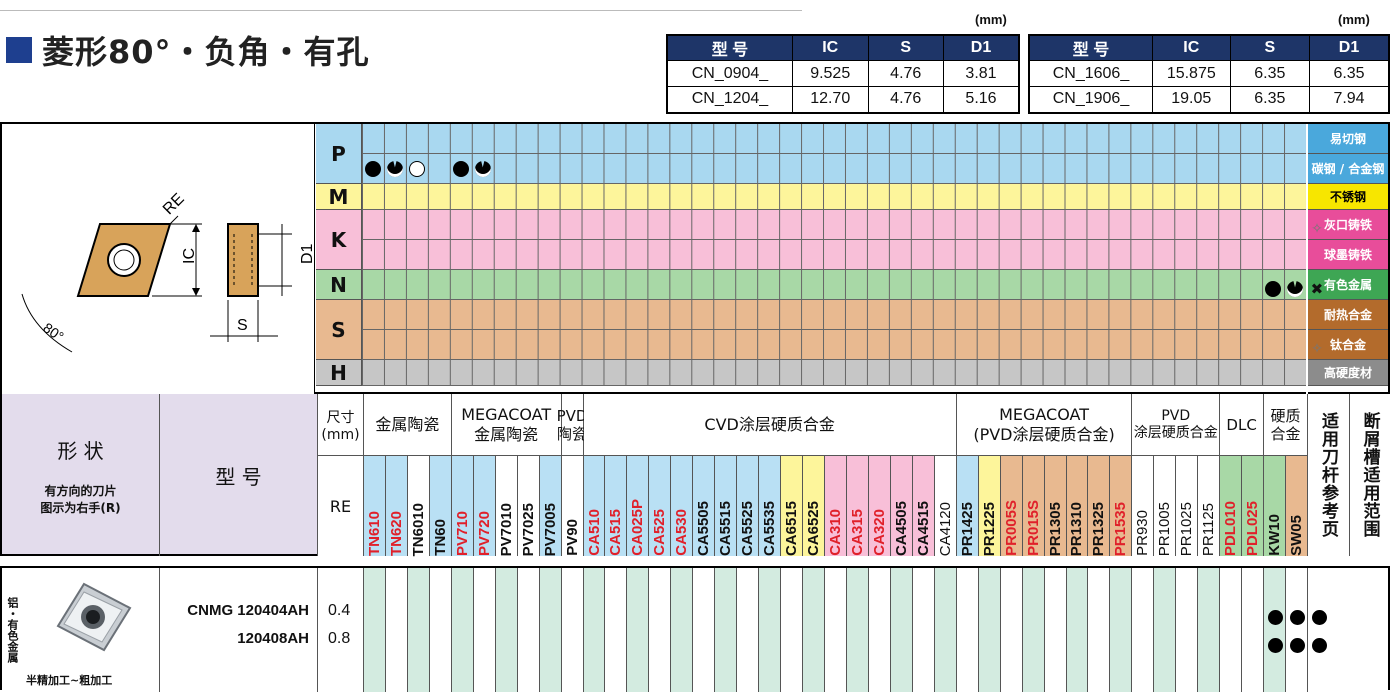 Image resolution: width=1399 pixels, height=693 pixels. Describe the element at coordinates (830, 47) in the screenshot. I see `spec-header-ic: IC` at that location.